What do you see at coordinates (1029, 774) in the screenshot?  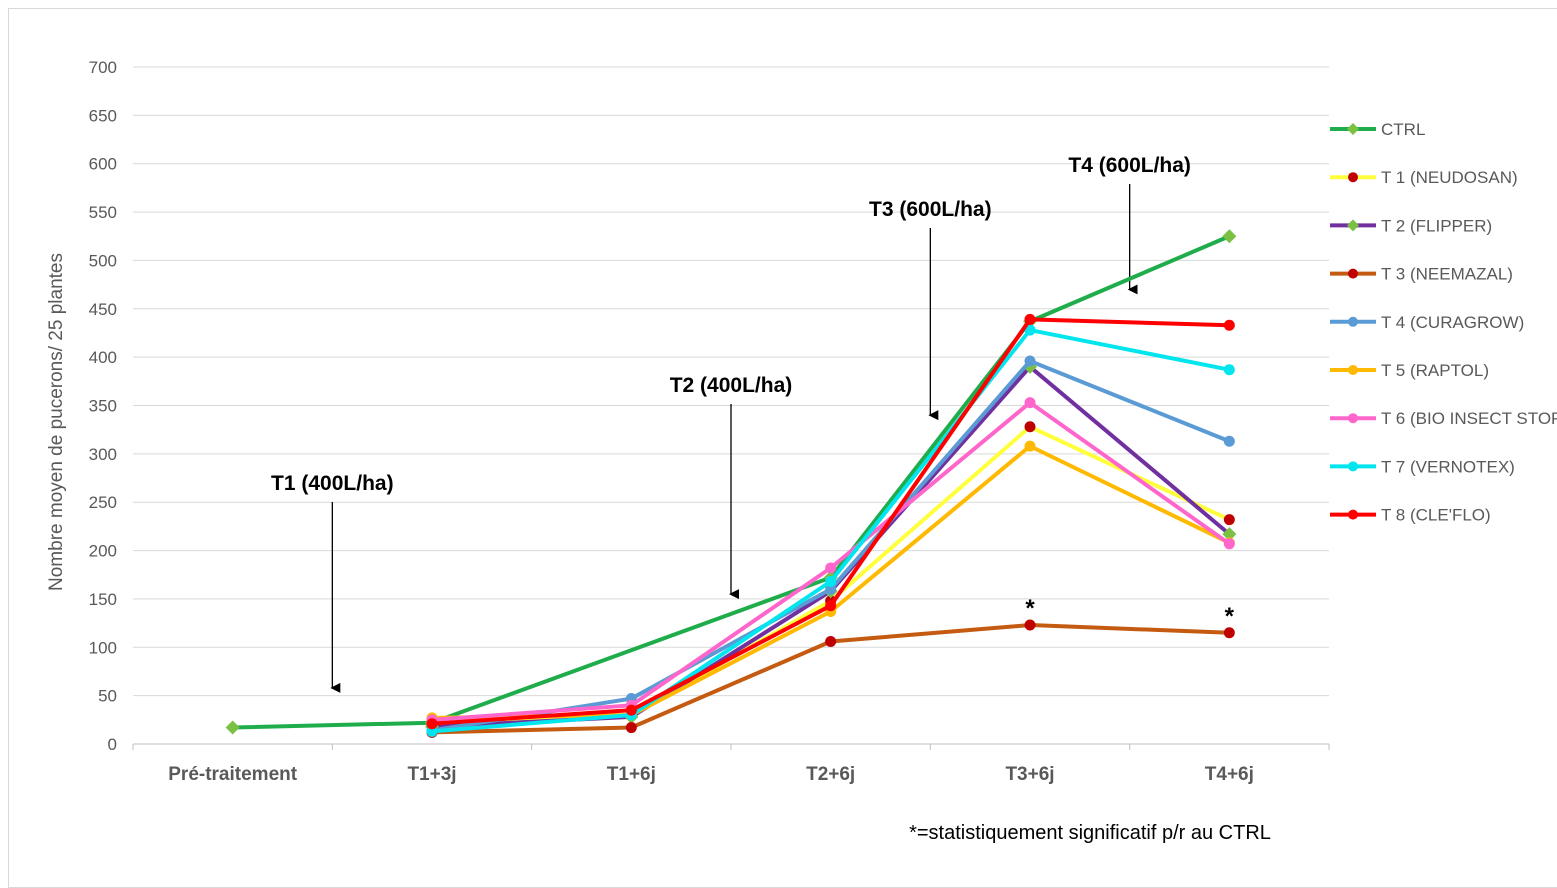 I see `x-tick-label: T3+6j` at bounding box center [1029, 774].